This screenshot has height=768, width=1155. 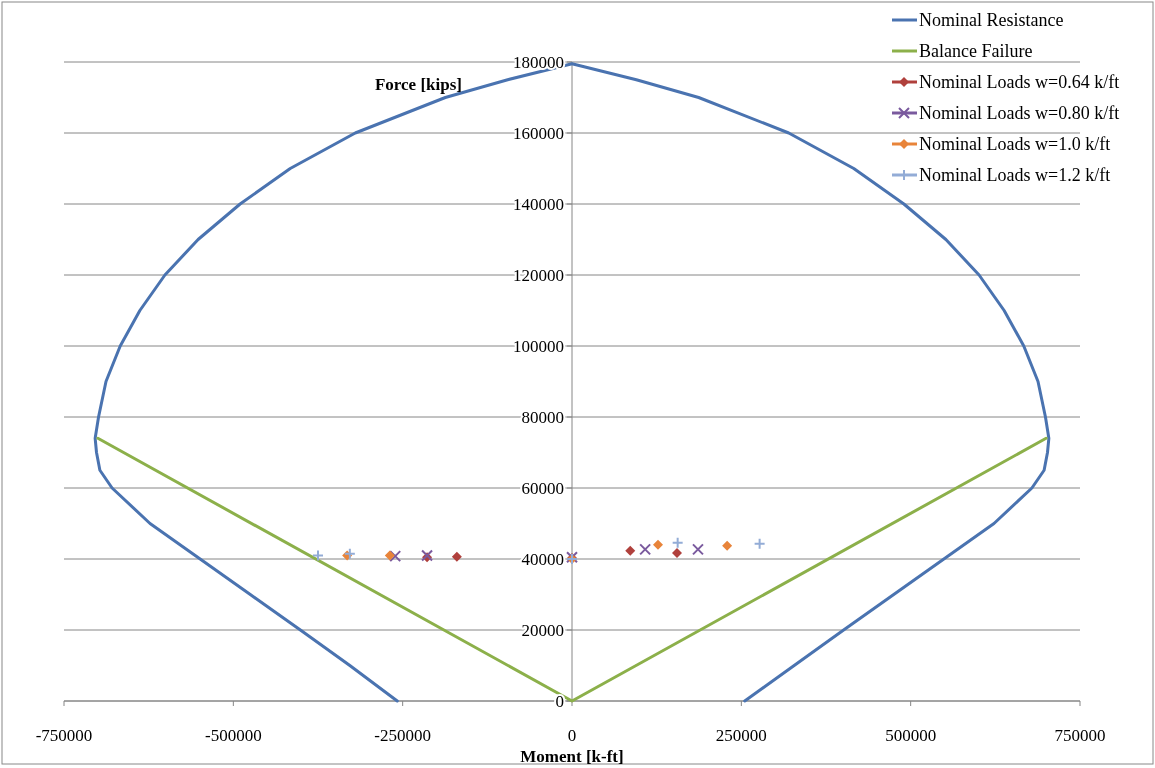 What do you see at coordinates (418, 84) in the screenshot?
I see `y-axis-title: Force [kips]` at bounding box center [418, 84].